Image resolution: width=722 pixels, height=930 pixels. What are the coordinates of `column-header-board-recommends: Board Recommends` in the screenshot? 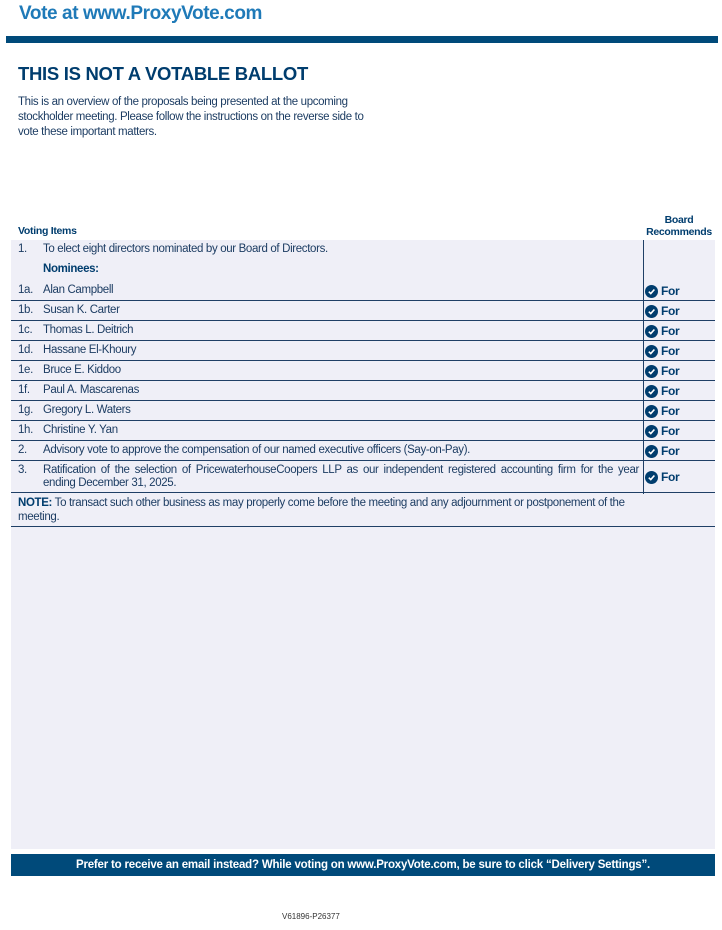 It's located at (679, 226).